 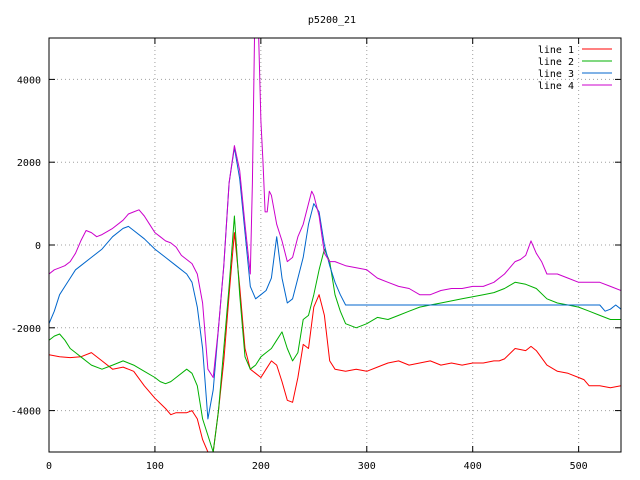 What do you see at coordinates (367, 466) in the screenshot?
I see `x-tick-label: 300` at bounding box center [367, 466].